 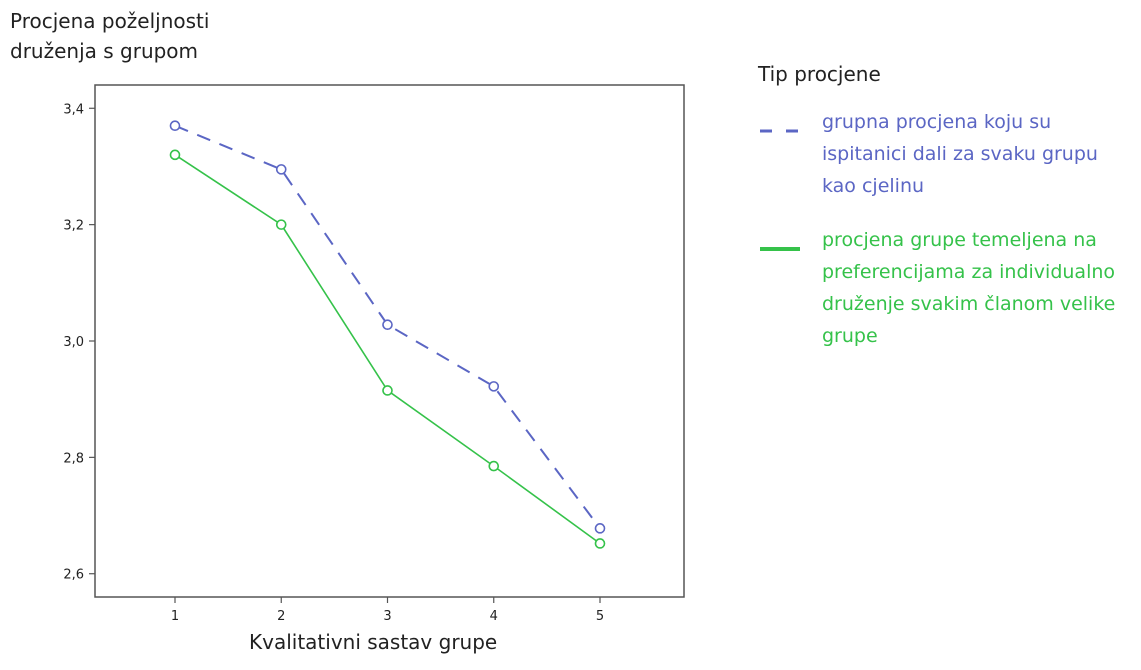 I want to click on y-axis-label: Procjena poželjnosti druženja s grupom, so click(x=109, y=36).